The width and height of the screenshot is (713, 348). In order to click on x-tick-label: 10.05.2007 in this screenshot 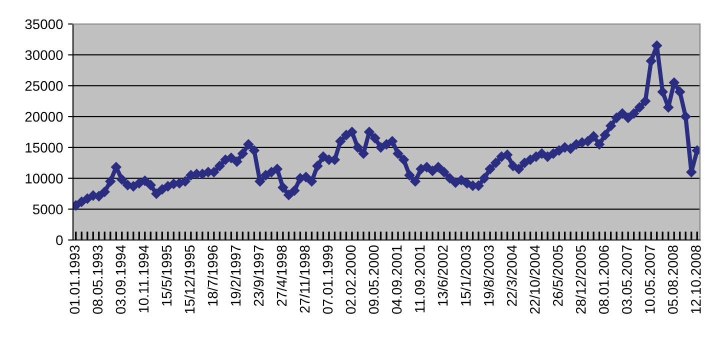, I will do `click(650, 280)`.